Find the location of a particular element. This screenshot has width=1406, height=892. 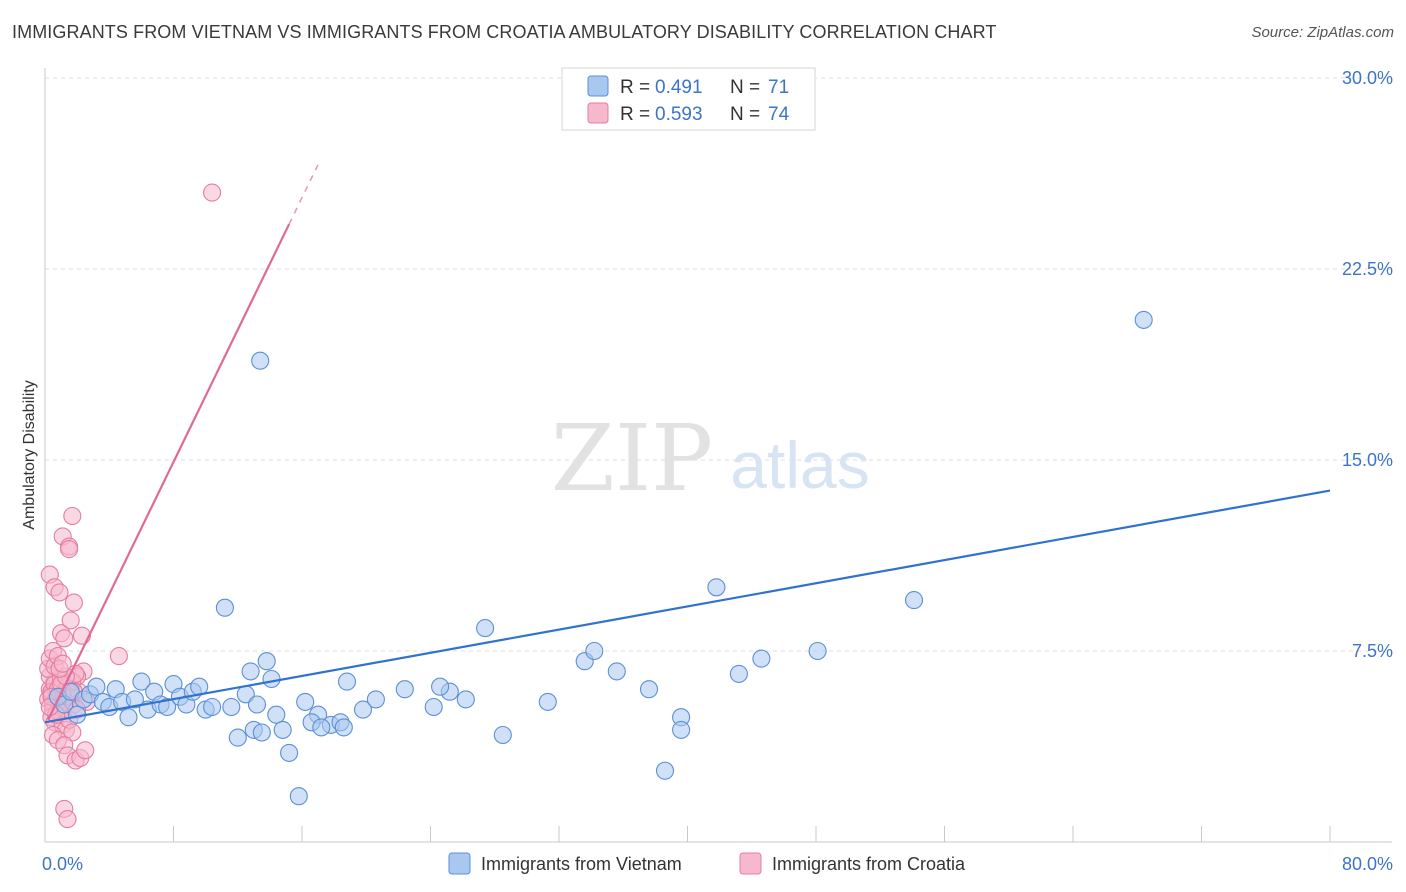

legend-n-value-croatia: 74 is located at coordinates (779, 114).